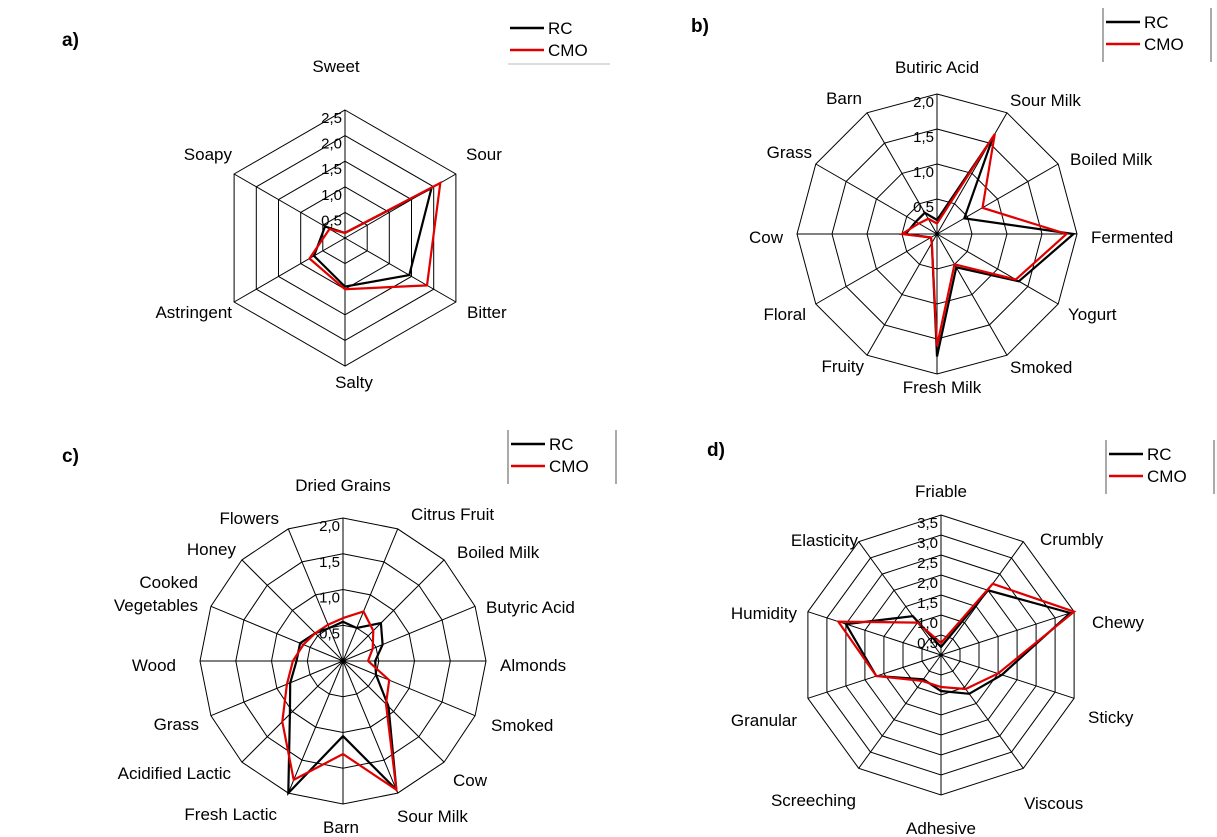 The image size is (1217, 837). Describe the element at coordinates (927, 583) in the screenshot. I see `tick-label-d-4: 2,0` at that location.